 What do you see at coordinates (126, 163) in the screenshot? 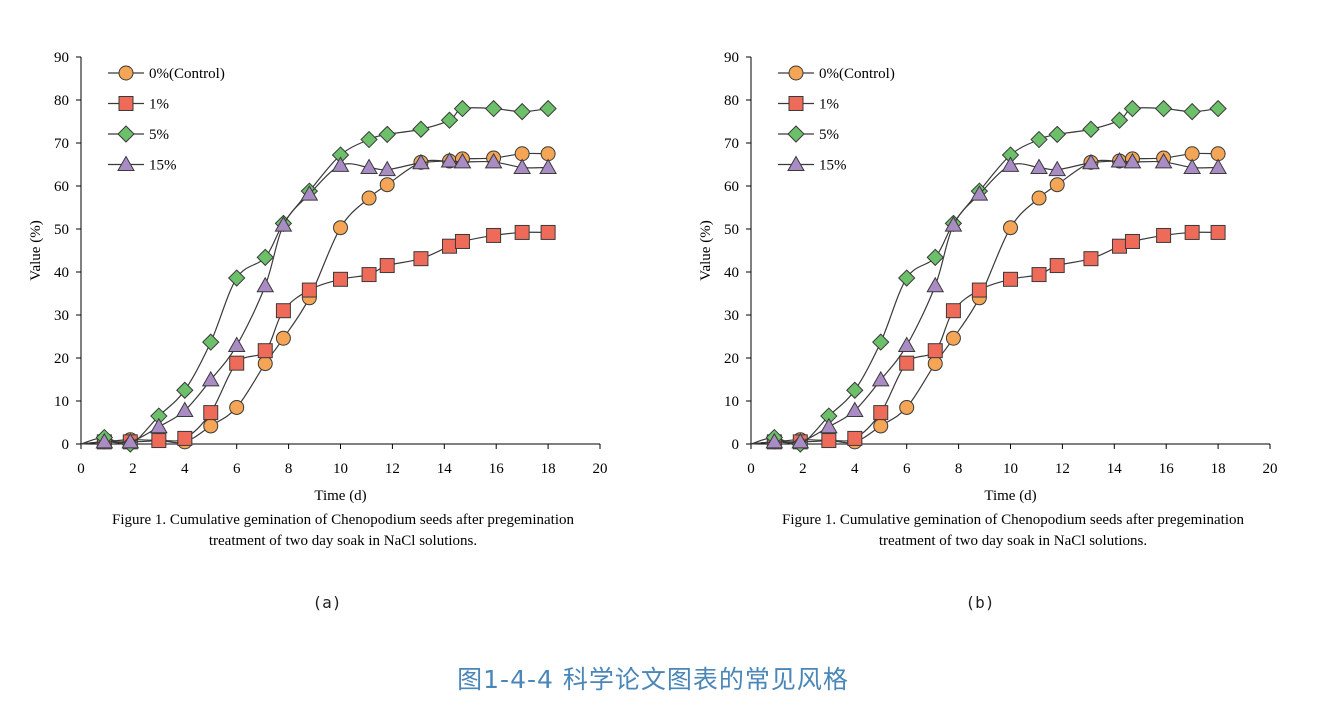
I see `marker-legend-15%-0` at bounding box center [126, 163].